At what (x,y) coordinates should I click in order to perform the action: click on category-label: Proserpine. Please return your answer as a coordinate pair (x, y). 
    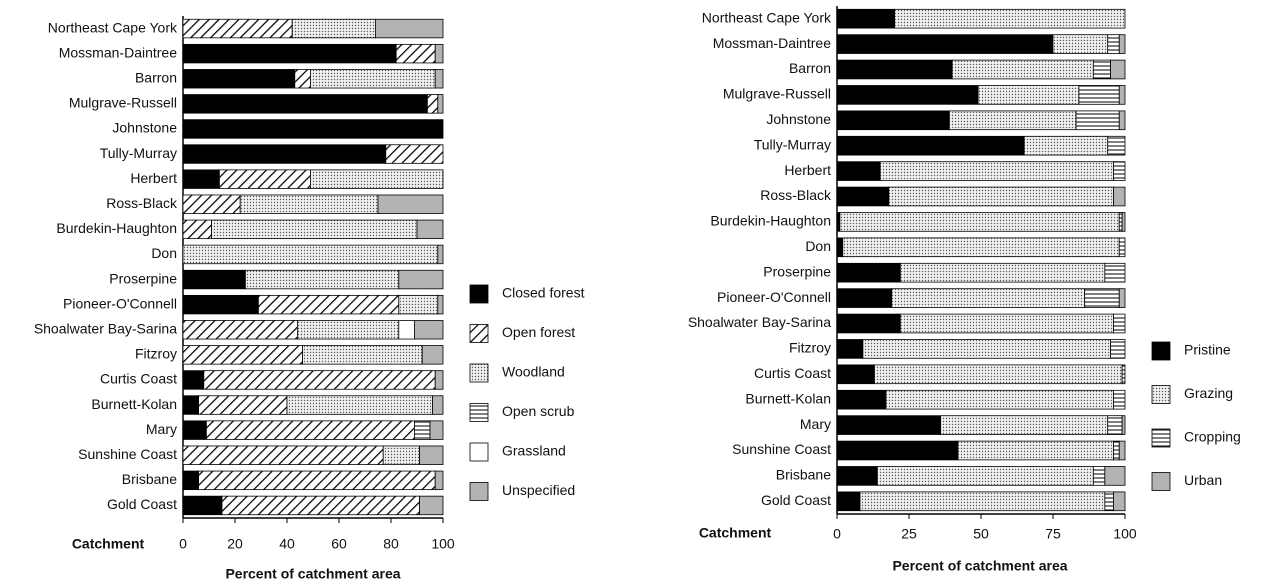
    Looking at the image, I should click on (797, 271).